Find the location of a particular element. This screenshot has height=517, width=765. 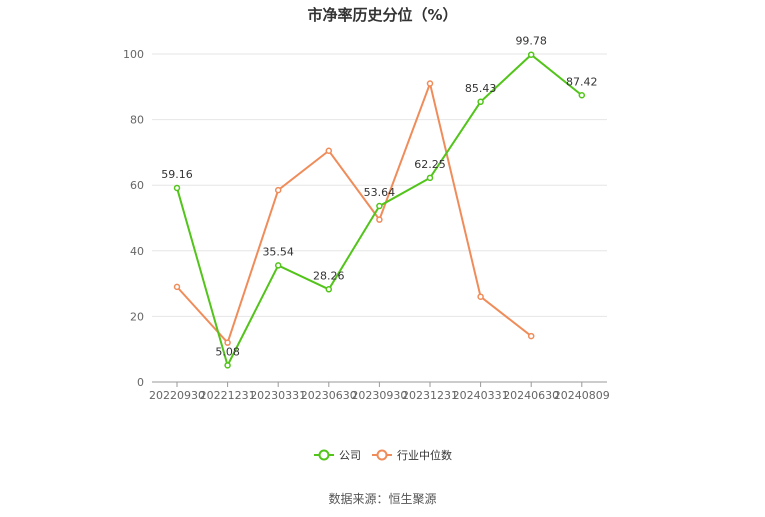

x-tick-label: 20240331 is located at coordinates (481, 395).